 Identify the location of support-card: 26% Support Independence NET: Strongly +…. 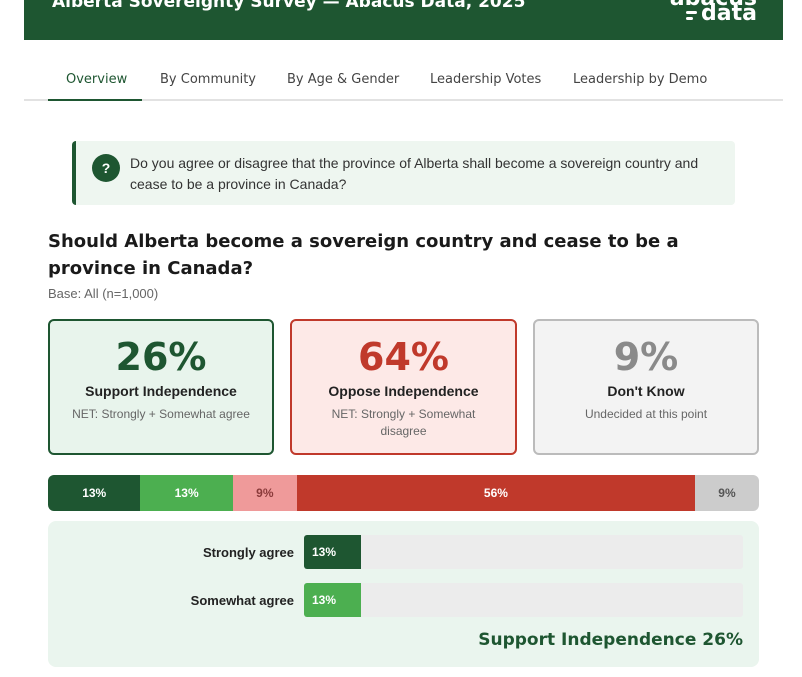
(161, 387).